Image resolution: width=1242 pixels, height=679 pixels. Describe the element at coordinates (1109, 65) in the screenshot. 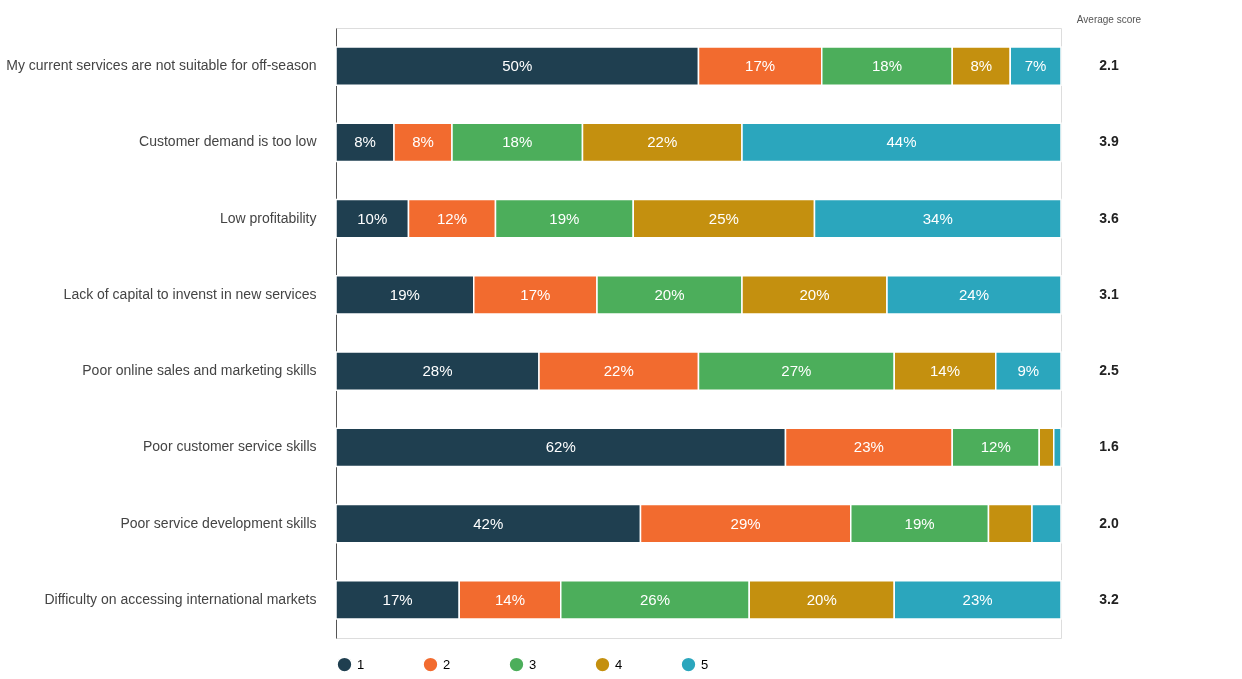

I see `text: 2.1` at that location.